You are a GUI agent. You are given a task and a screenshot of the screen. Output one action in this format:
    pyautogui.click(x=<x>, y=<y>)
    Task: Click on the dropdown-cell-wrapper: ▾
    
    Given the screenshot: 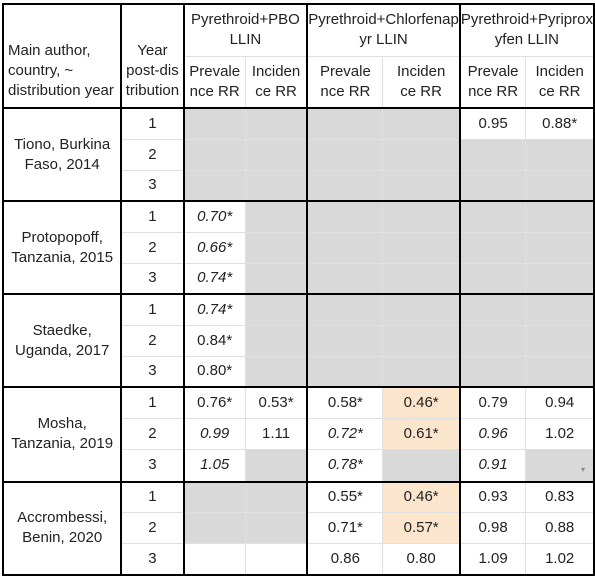 What is the action you would take?
    pyautogui.click(x=559, y=465)
    